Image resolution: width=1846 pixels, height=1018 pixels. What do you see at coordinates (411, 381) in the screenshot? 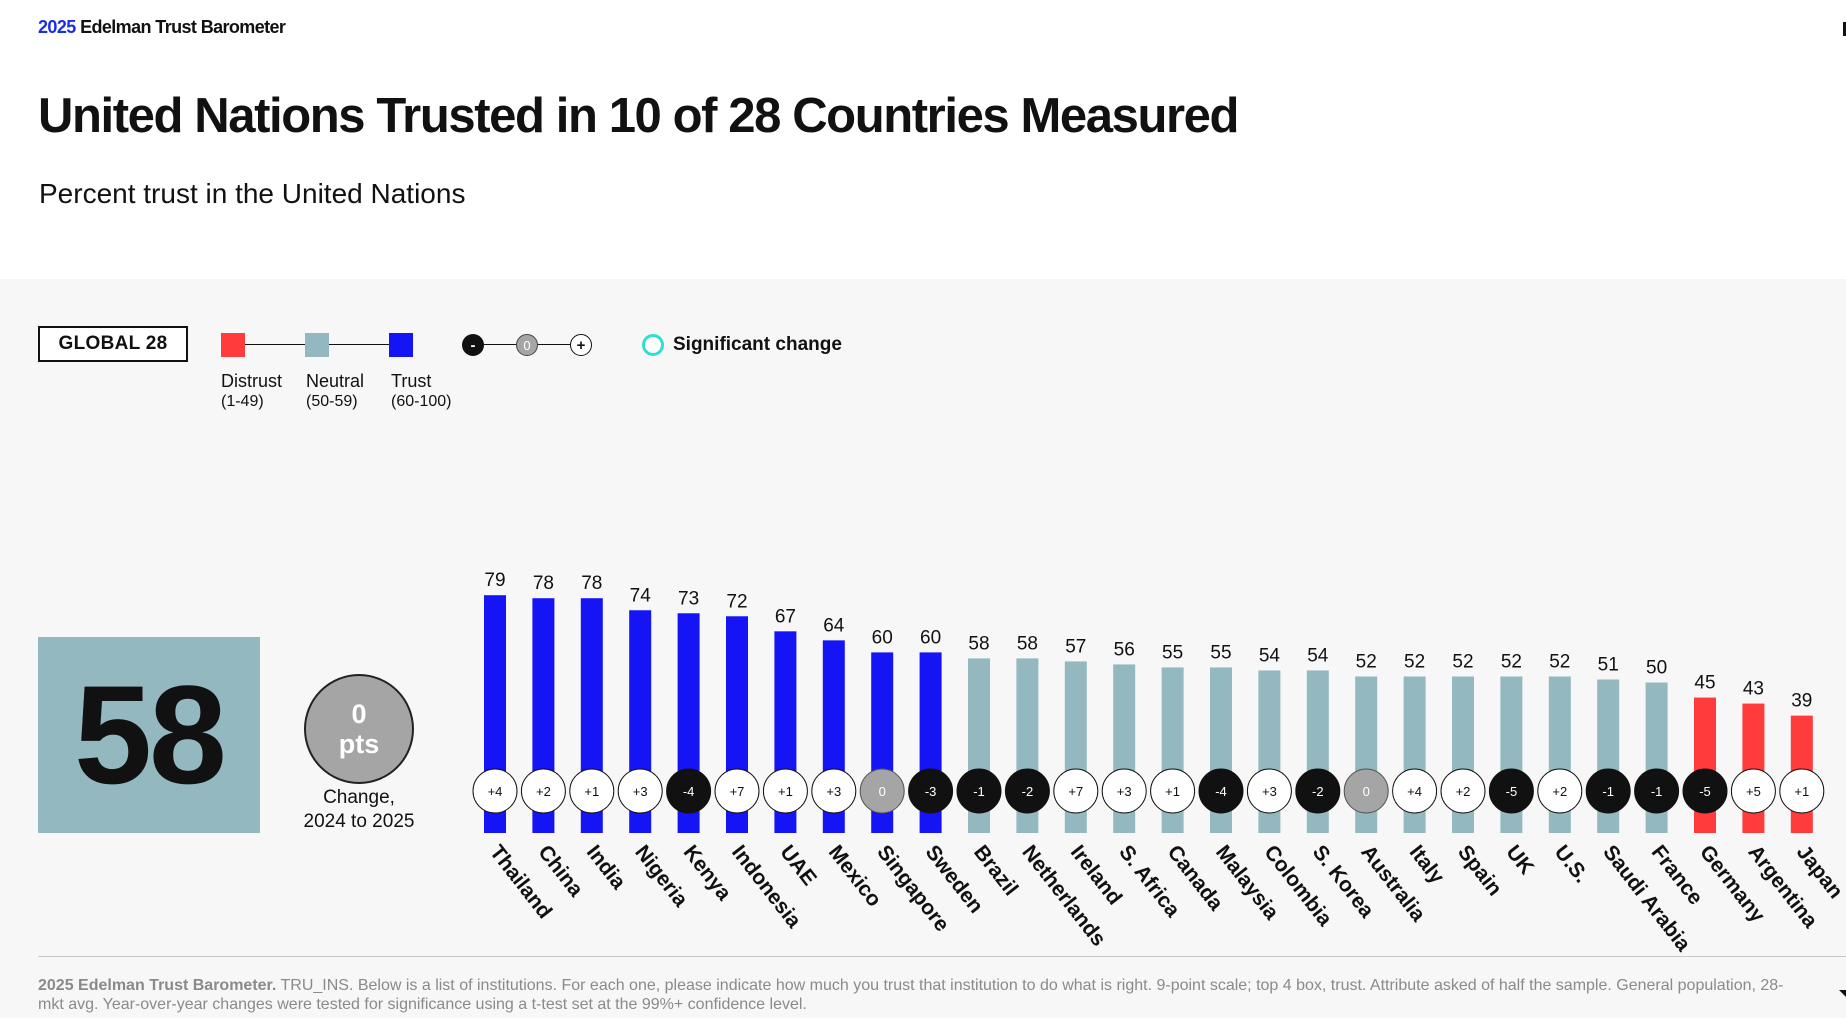
I see `trust-label: Trust` at bounding box center [411, 381].